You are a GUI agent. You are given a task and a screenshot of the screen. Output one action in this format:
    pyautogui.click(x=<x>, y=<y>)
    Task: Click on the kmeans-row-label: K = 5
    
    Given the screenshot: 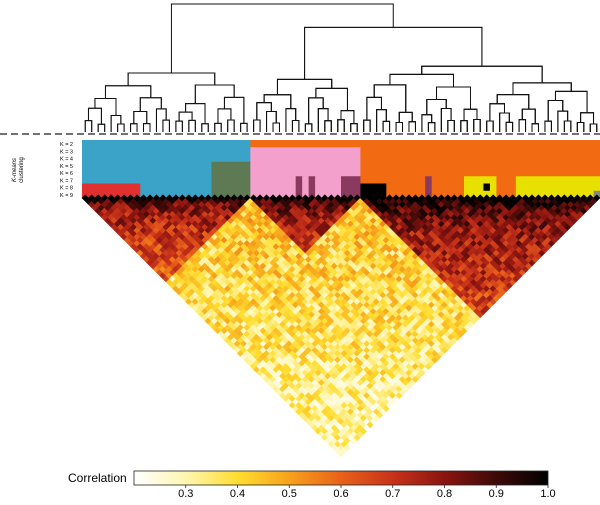 What is the action you would take?
    pyautogui.click(x=66, y=167)
    